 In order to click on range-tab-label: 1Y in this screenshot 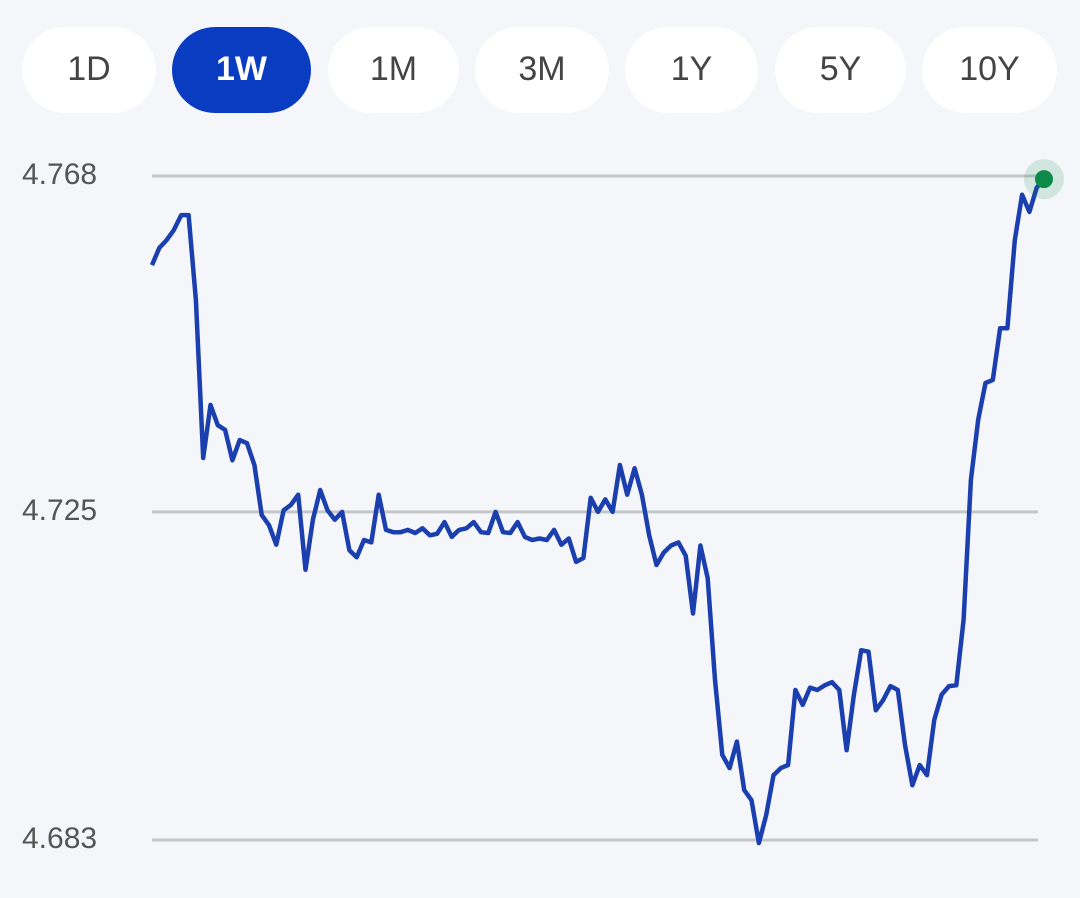, I will do `click(692, 69)`.